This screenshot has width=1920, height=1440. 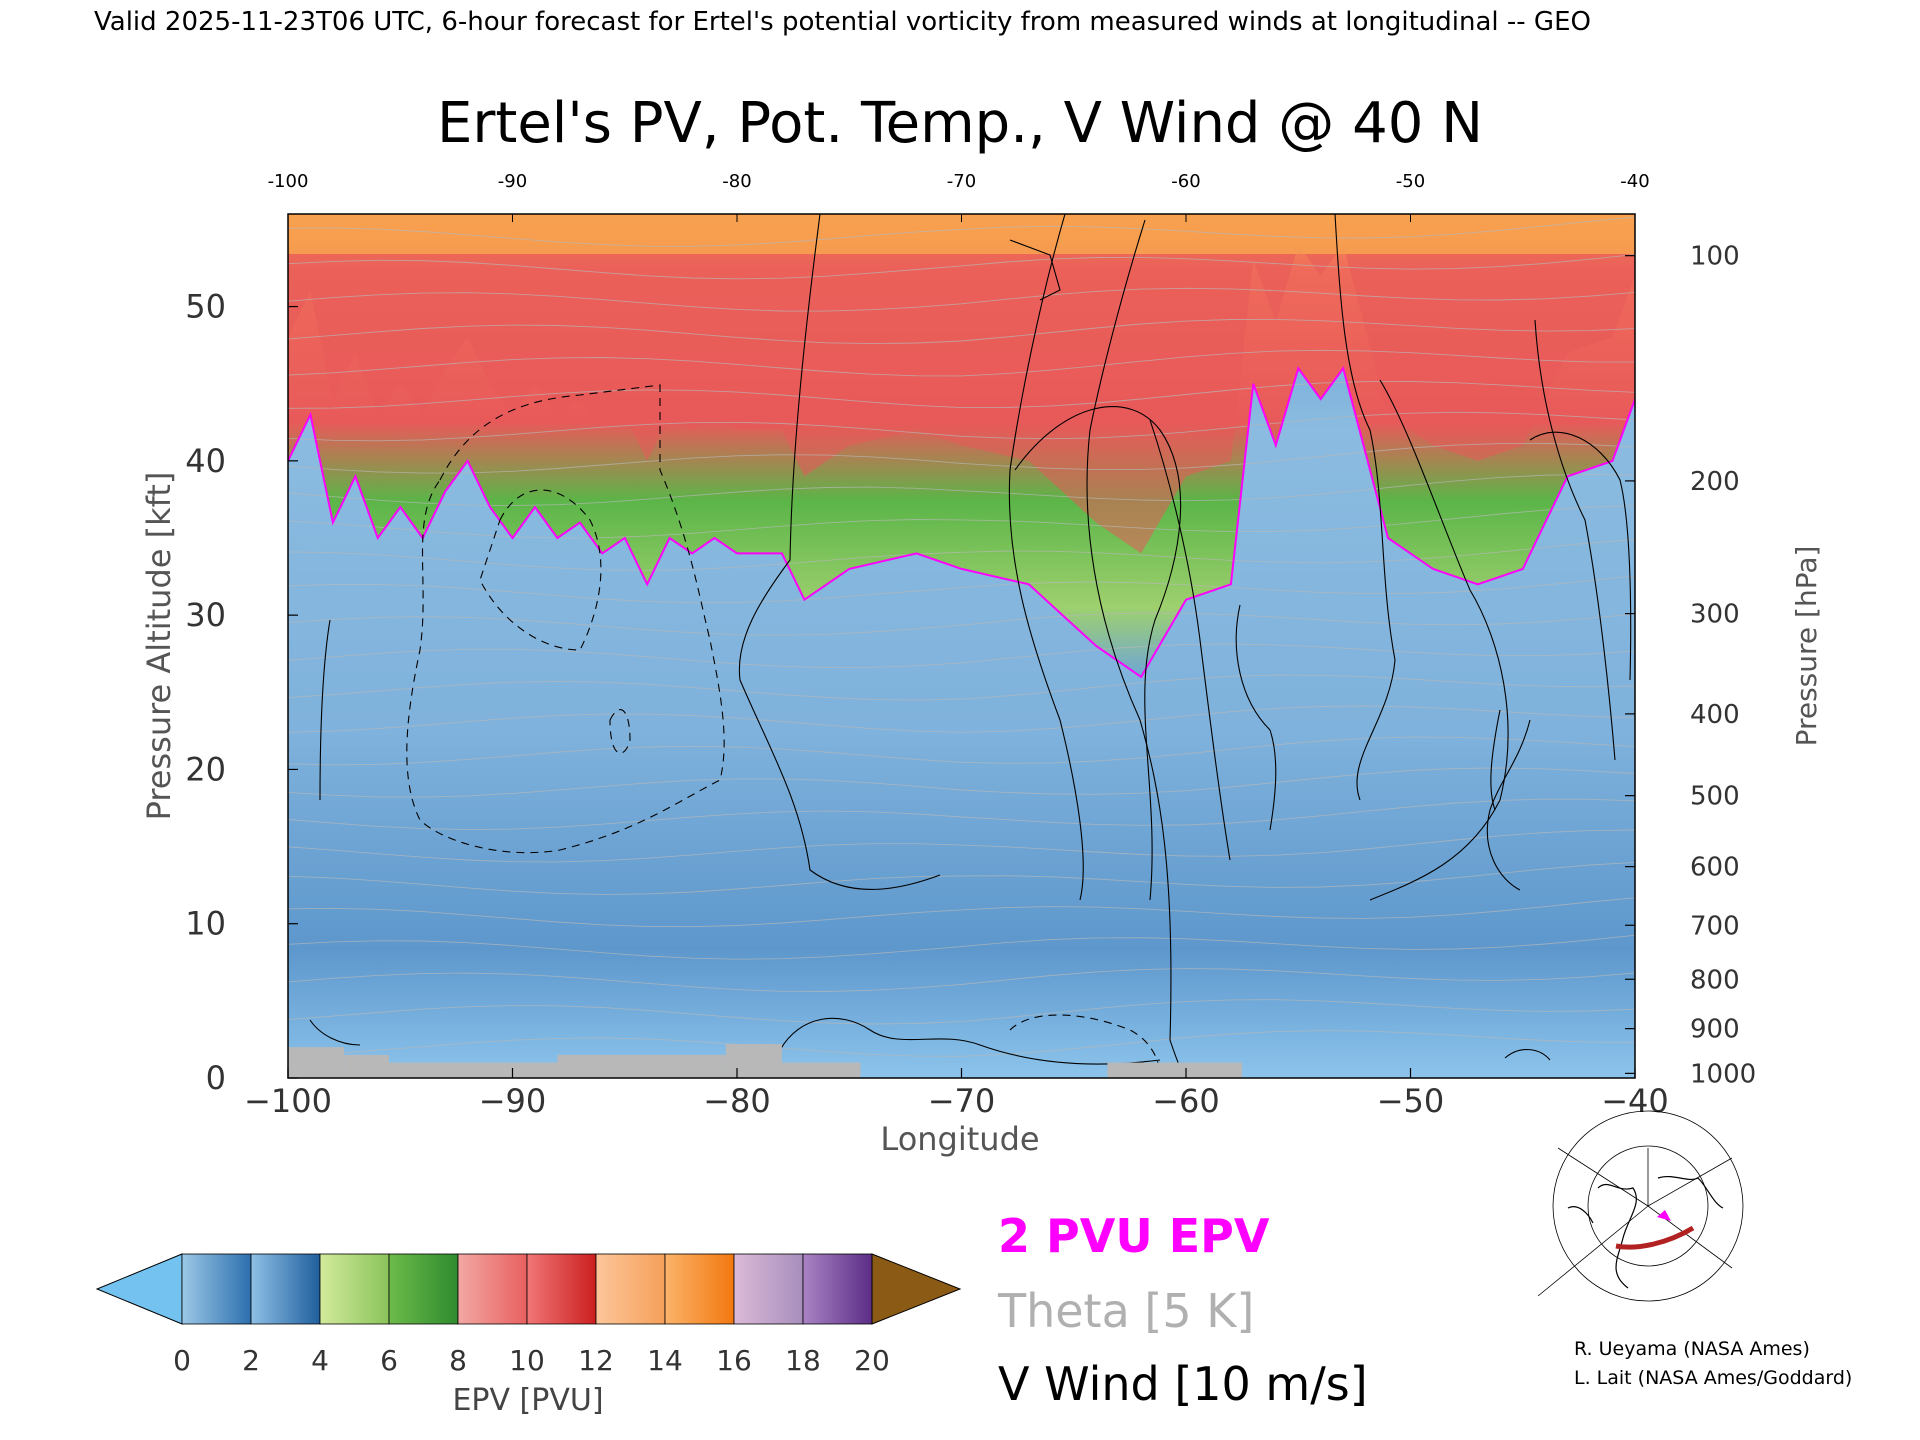 I want to click on x-axis: −100 −90 −80 −70 −60 −50 −40, so click(x=956, y=1094).